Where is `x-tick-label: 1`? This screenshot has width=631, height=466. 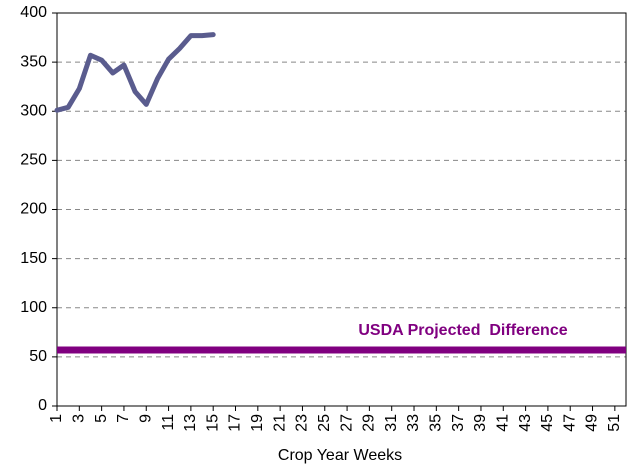
x-tick-label: 1 is located at coordinates (56, 418).